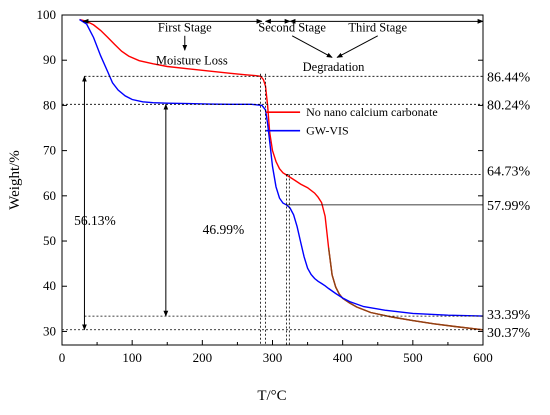 The image size is (550, 415). What do you see at coordinates (327, 131) in the screenshot?
I see `legend-label: GW-VIS` at bounding box center [327, 131].